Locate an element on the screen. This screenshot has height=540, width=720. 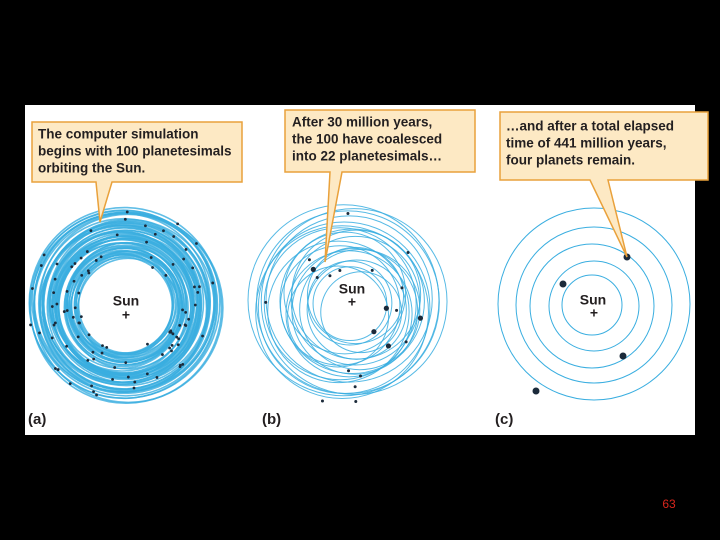
panel-label: (c) is located at coordinates (504, 419).